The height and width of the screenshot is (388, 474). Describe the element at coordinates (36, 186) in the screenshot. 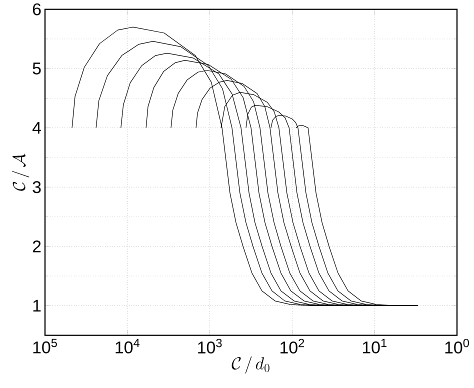

I see `y-tick-label: 3` at that location.